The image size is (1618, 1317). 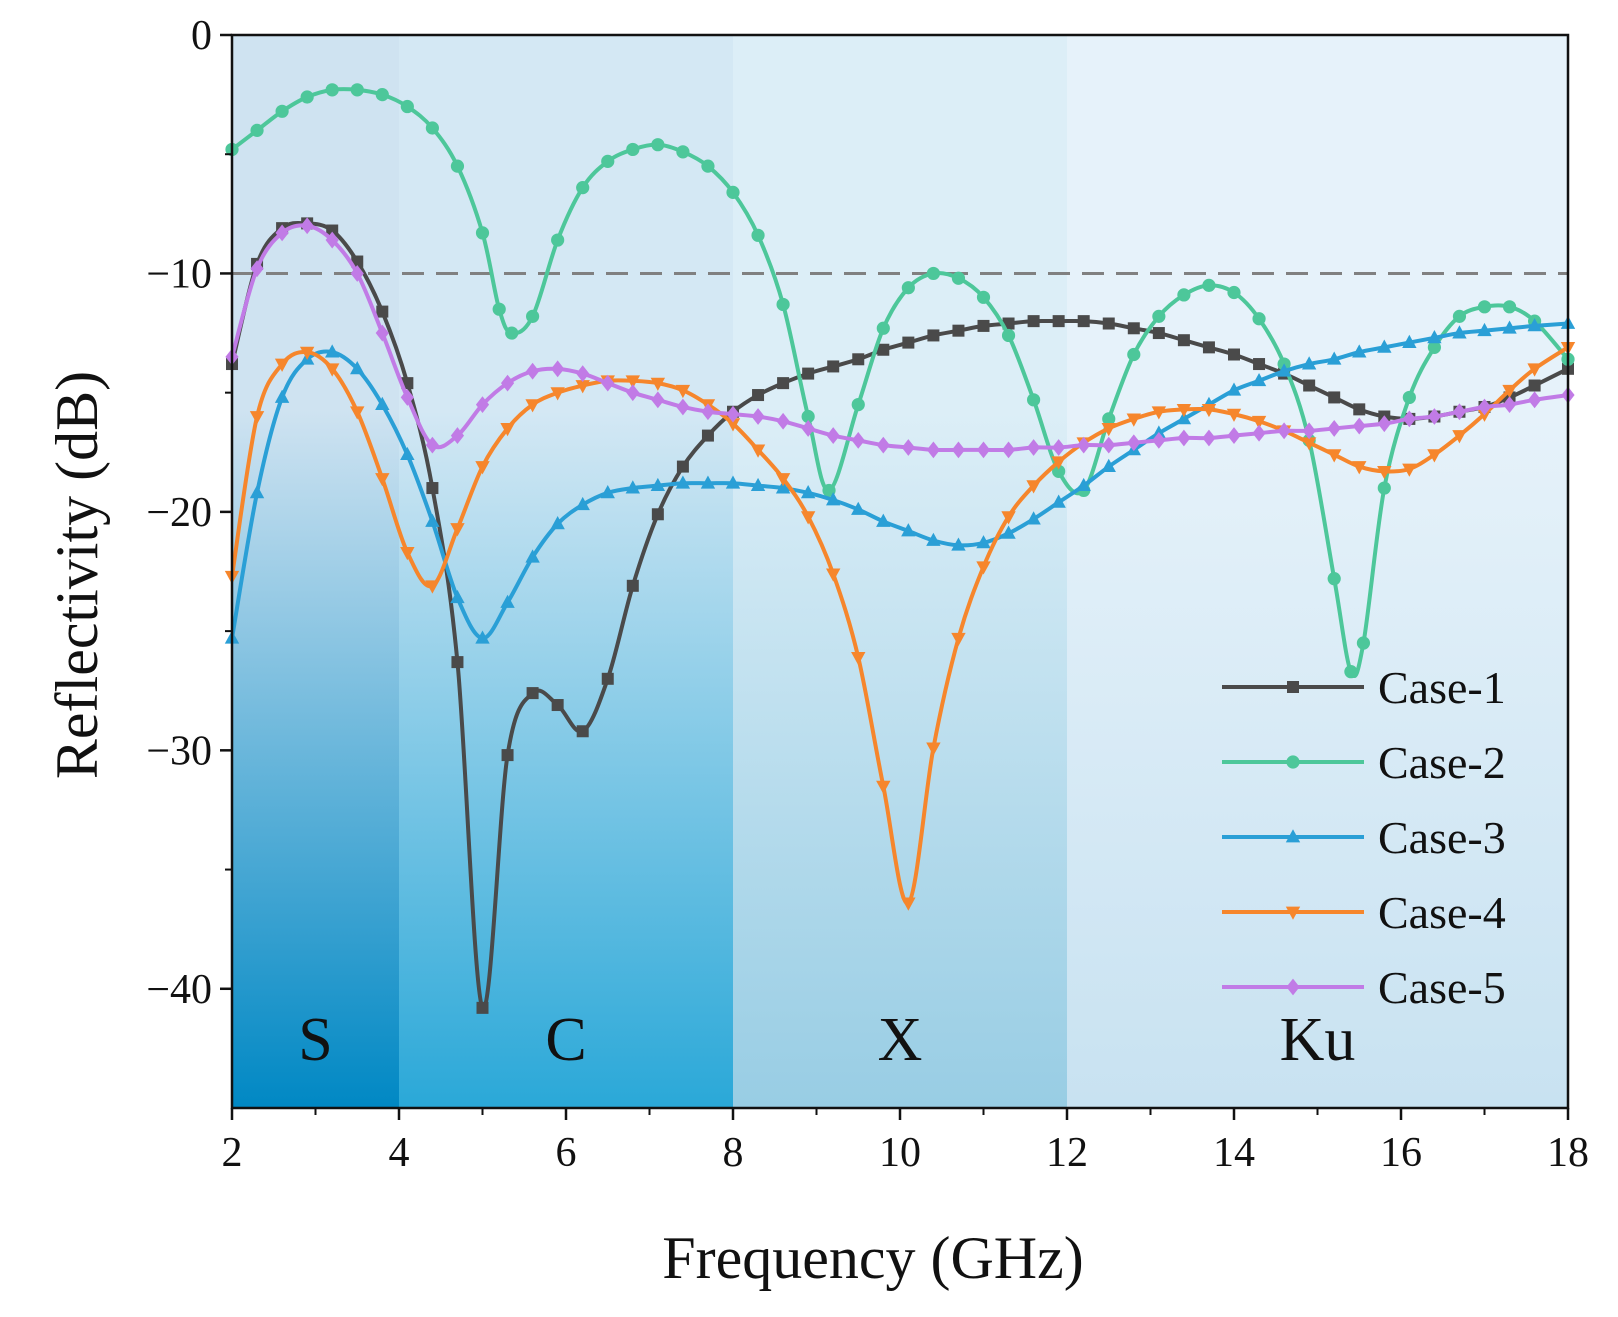 I want to click on y-tick-label: −20, so click(x=179, y=513).